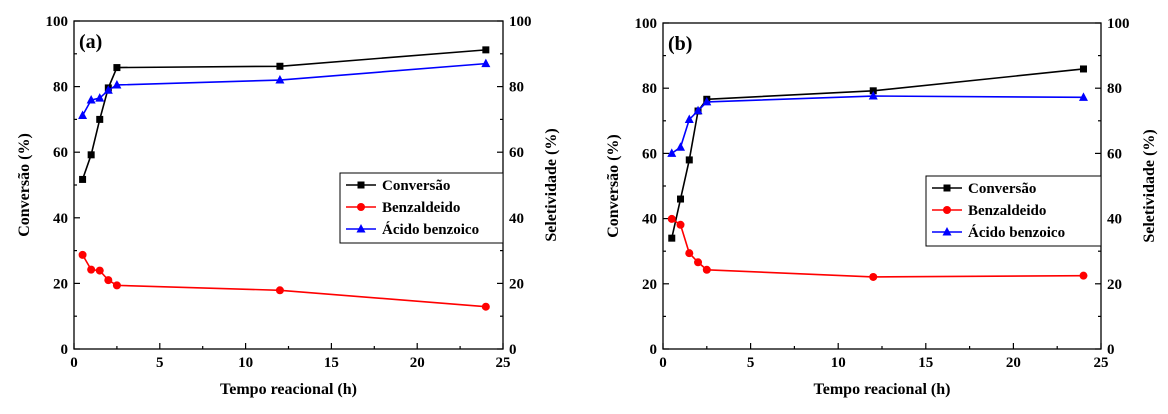 This screenshot has width=1168, height=414. What do you see at coordinates (65, 350) in the screenshot?
I see `y-left-tick-label: 0` at bounding box center [65, 350].